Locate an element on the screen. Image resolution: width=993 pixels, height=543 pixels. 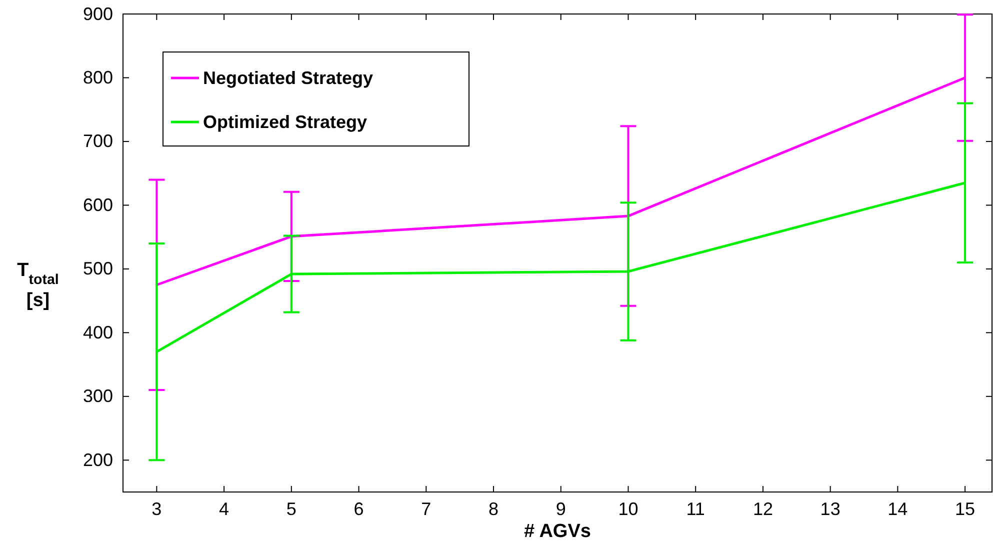
y-tick-label: 900 is located at coordinates (97, 14).